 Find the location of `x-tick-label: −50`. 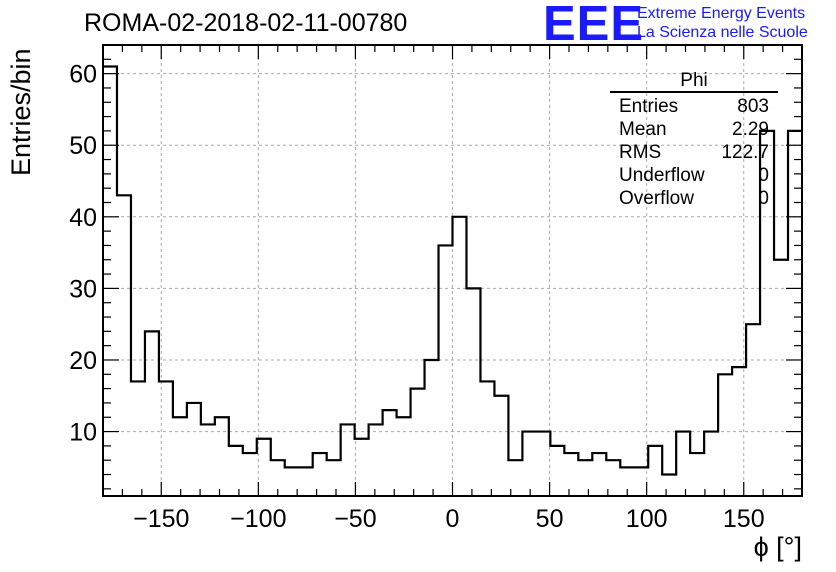

x-tick-label: −50 is located at coordinates (355, 519).